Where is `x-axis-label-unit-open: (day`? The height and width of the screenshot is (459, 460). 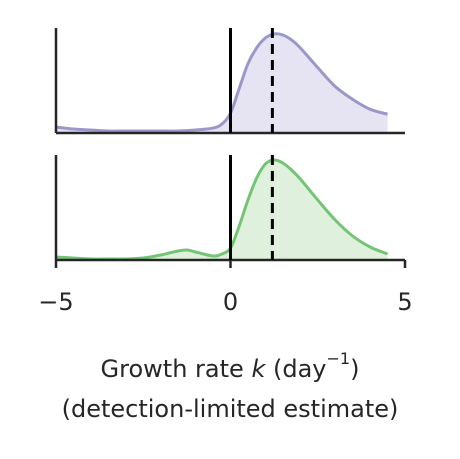
x-axis-label-unit-open: (day is located at coordinates (295, 369).